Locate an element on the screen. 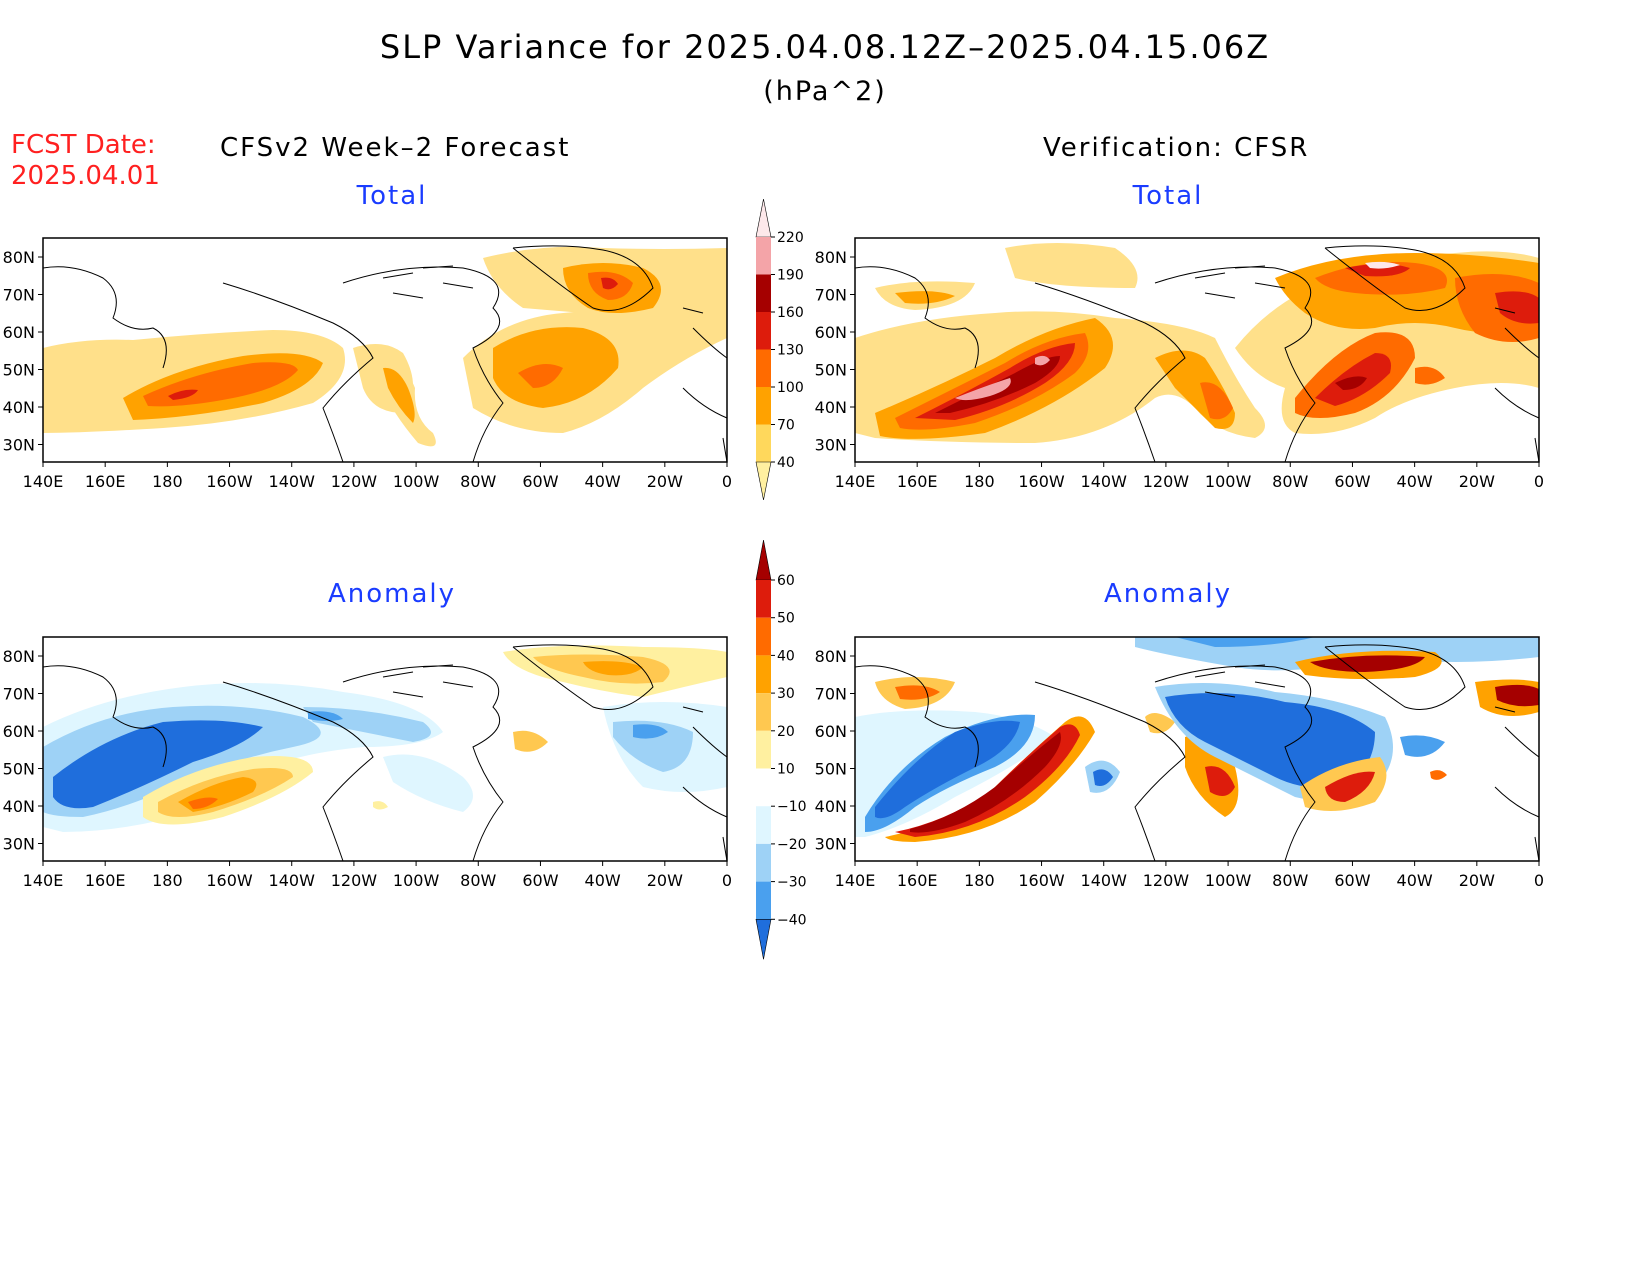 Image resolution: width=1650 pixels, height=1275 pixels. units-subtitle: (hPa^2) is located at coordinates (825, 91).